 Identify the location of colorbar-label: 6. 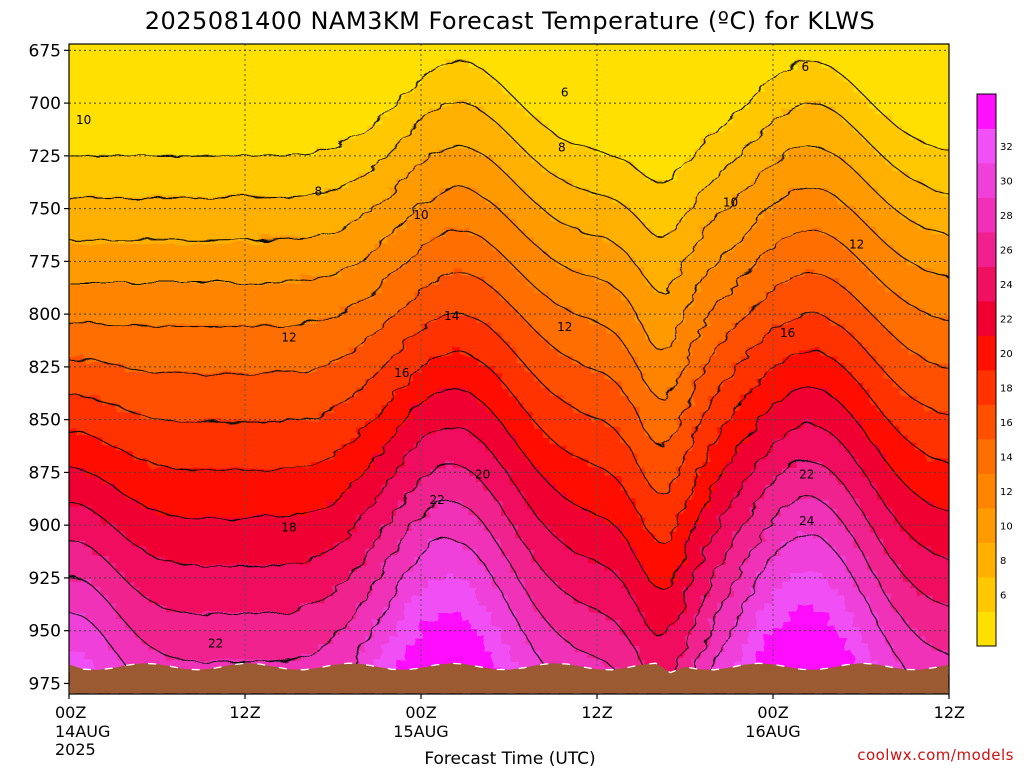
(1003, 595).